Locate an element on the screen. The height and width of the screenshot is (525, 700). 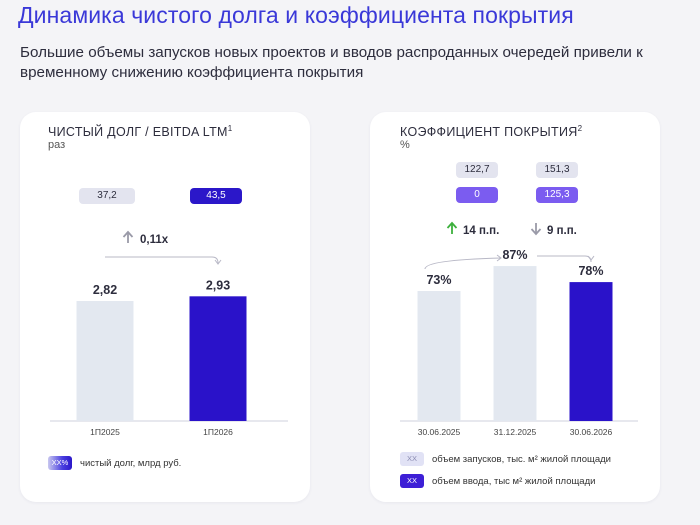
change-label: 9 п.п. is located at coordinates (562, 231).